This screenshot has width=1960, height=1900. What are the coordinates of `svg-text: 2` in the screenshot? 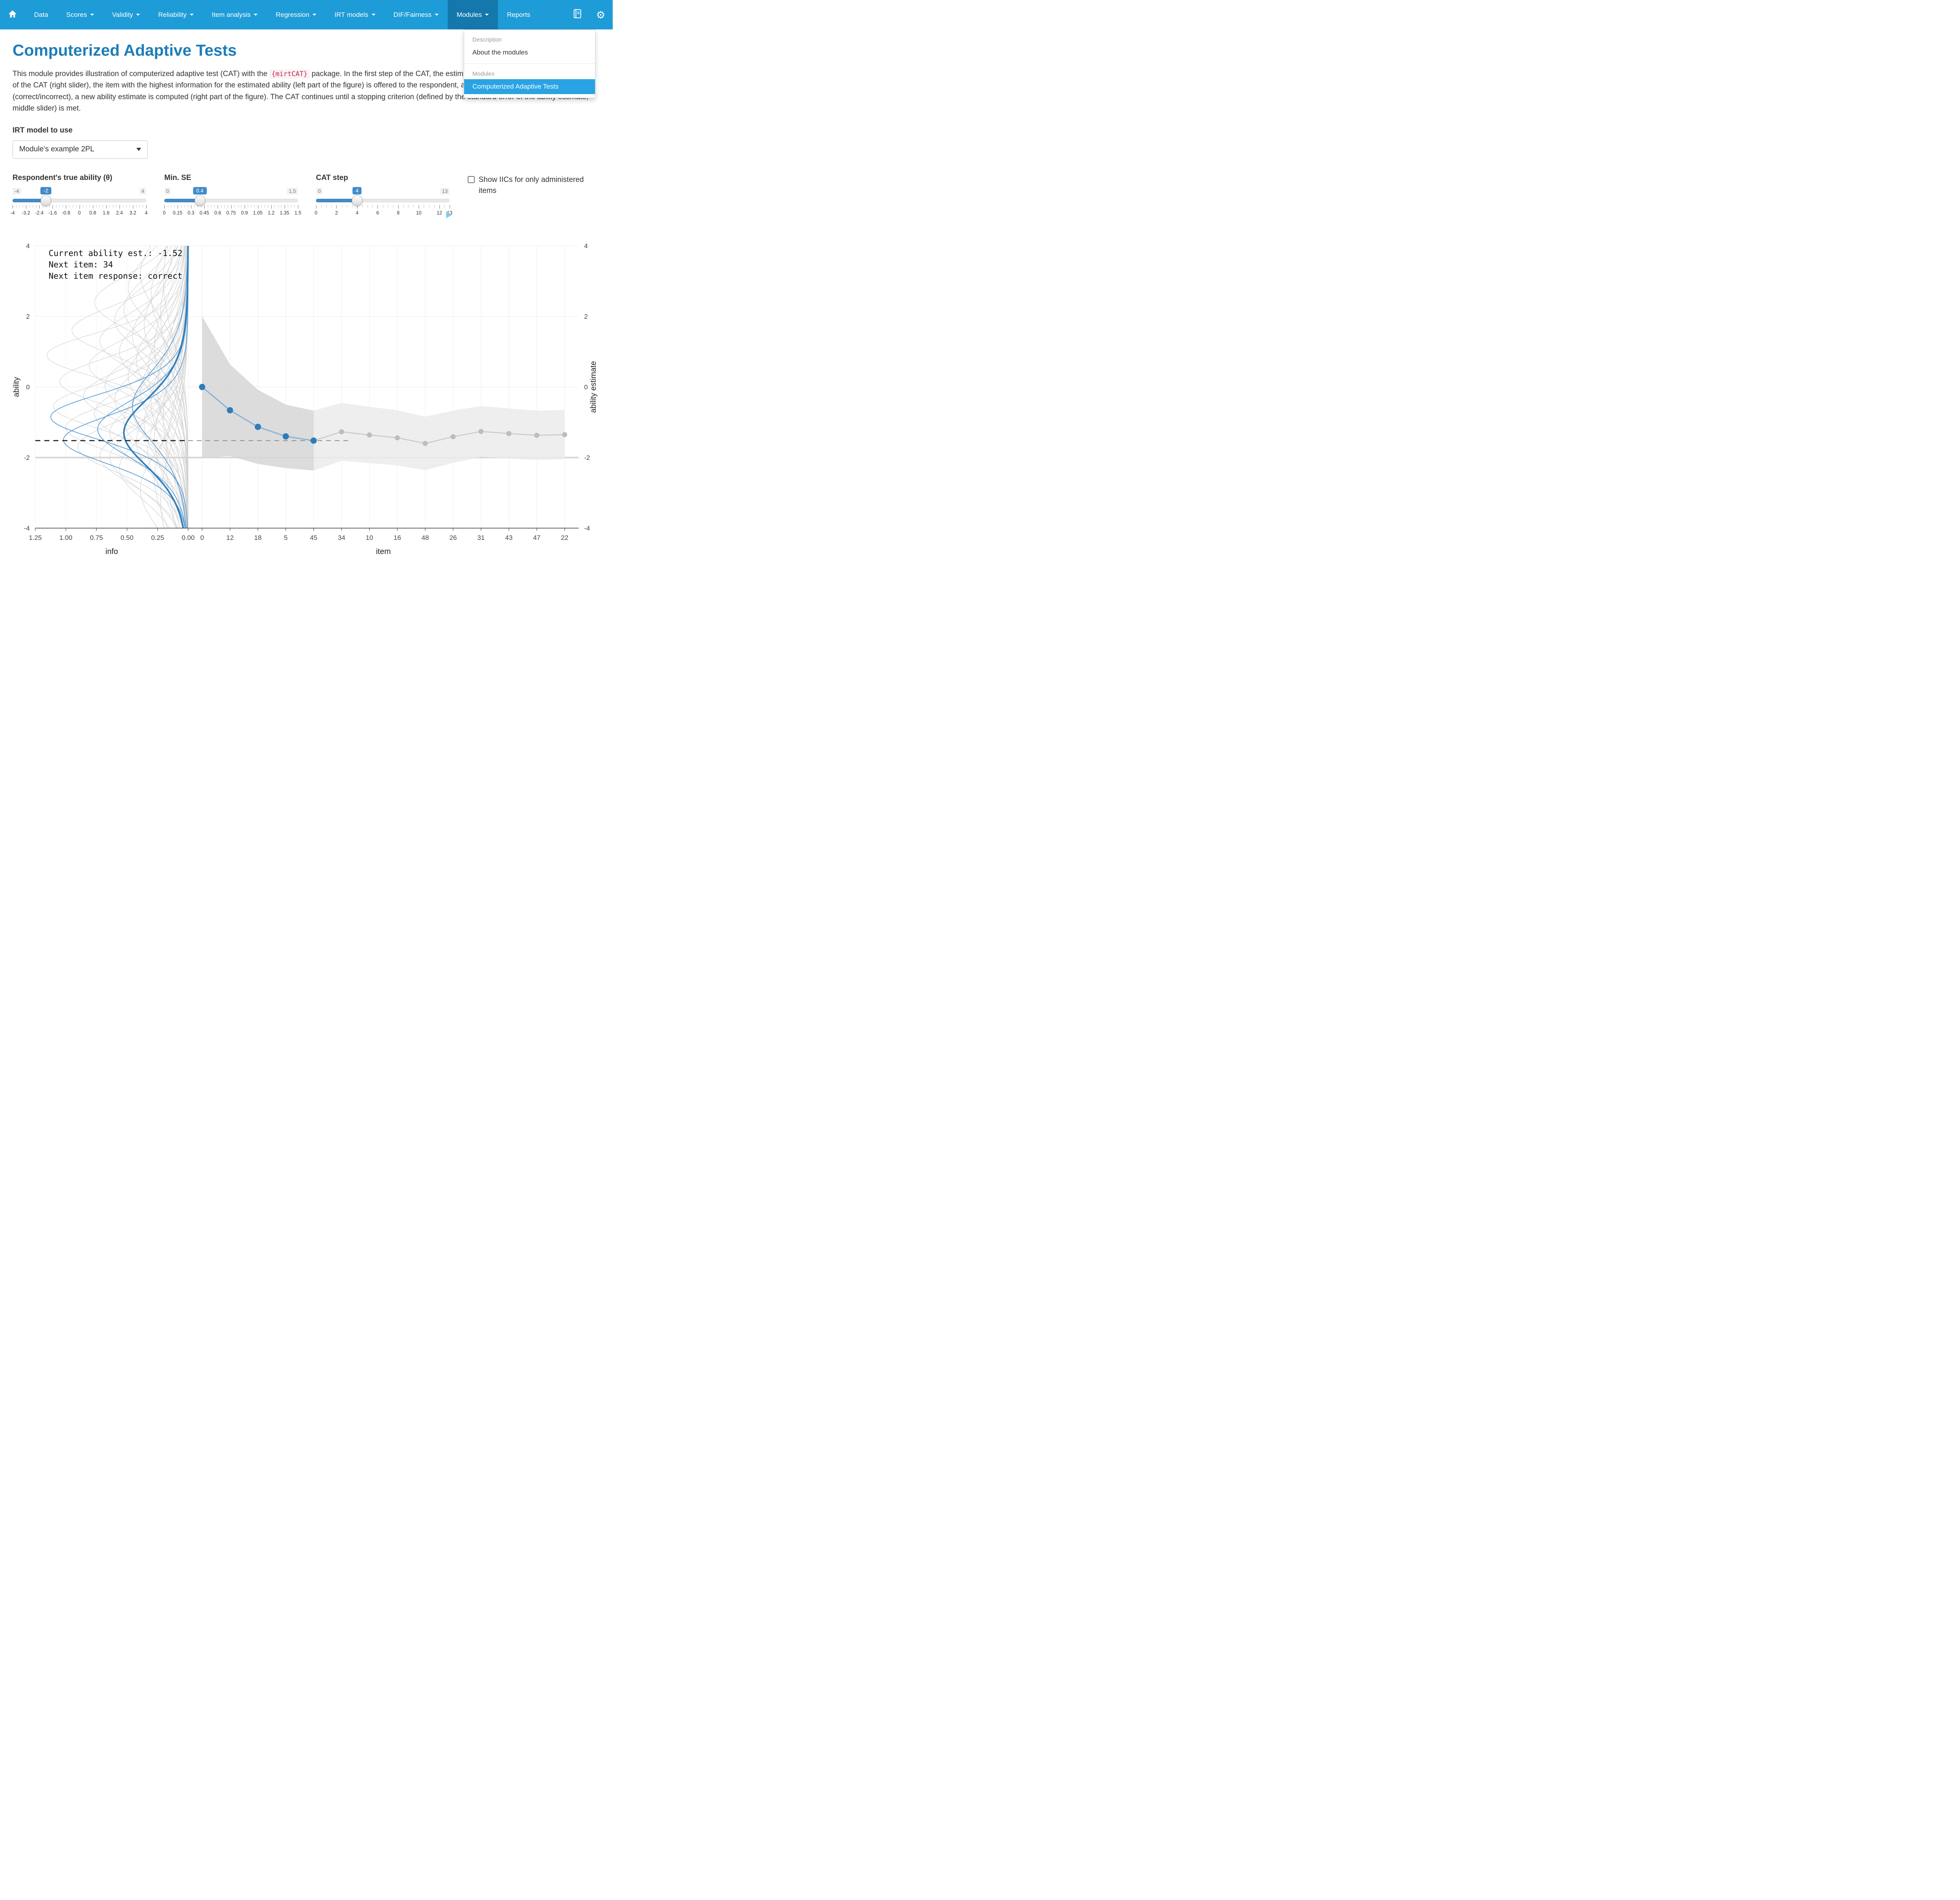 It's located at (586, 317).